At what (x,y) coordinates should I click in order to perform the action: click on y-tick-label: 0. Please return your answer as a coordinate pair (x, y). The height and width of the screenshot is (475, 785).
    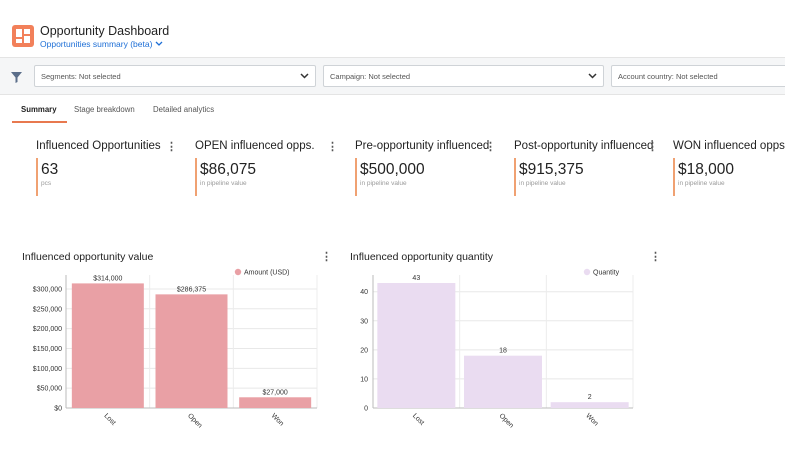
    Looking at the image, I should click on (366, 409).